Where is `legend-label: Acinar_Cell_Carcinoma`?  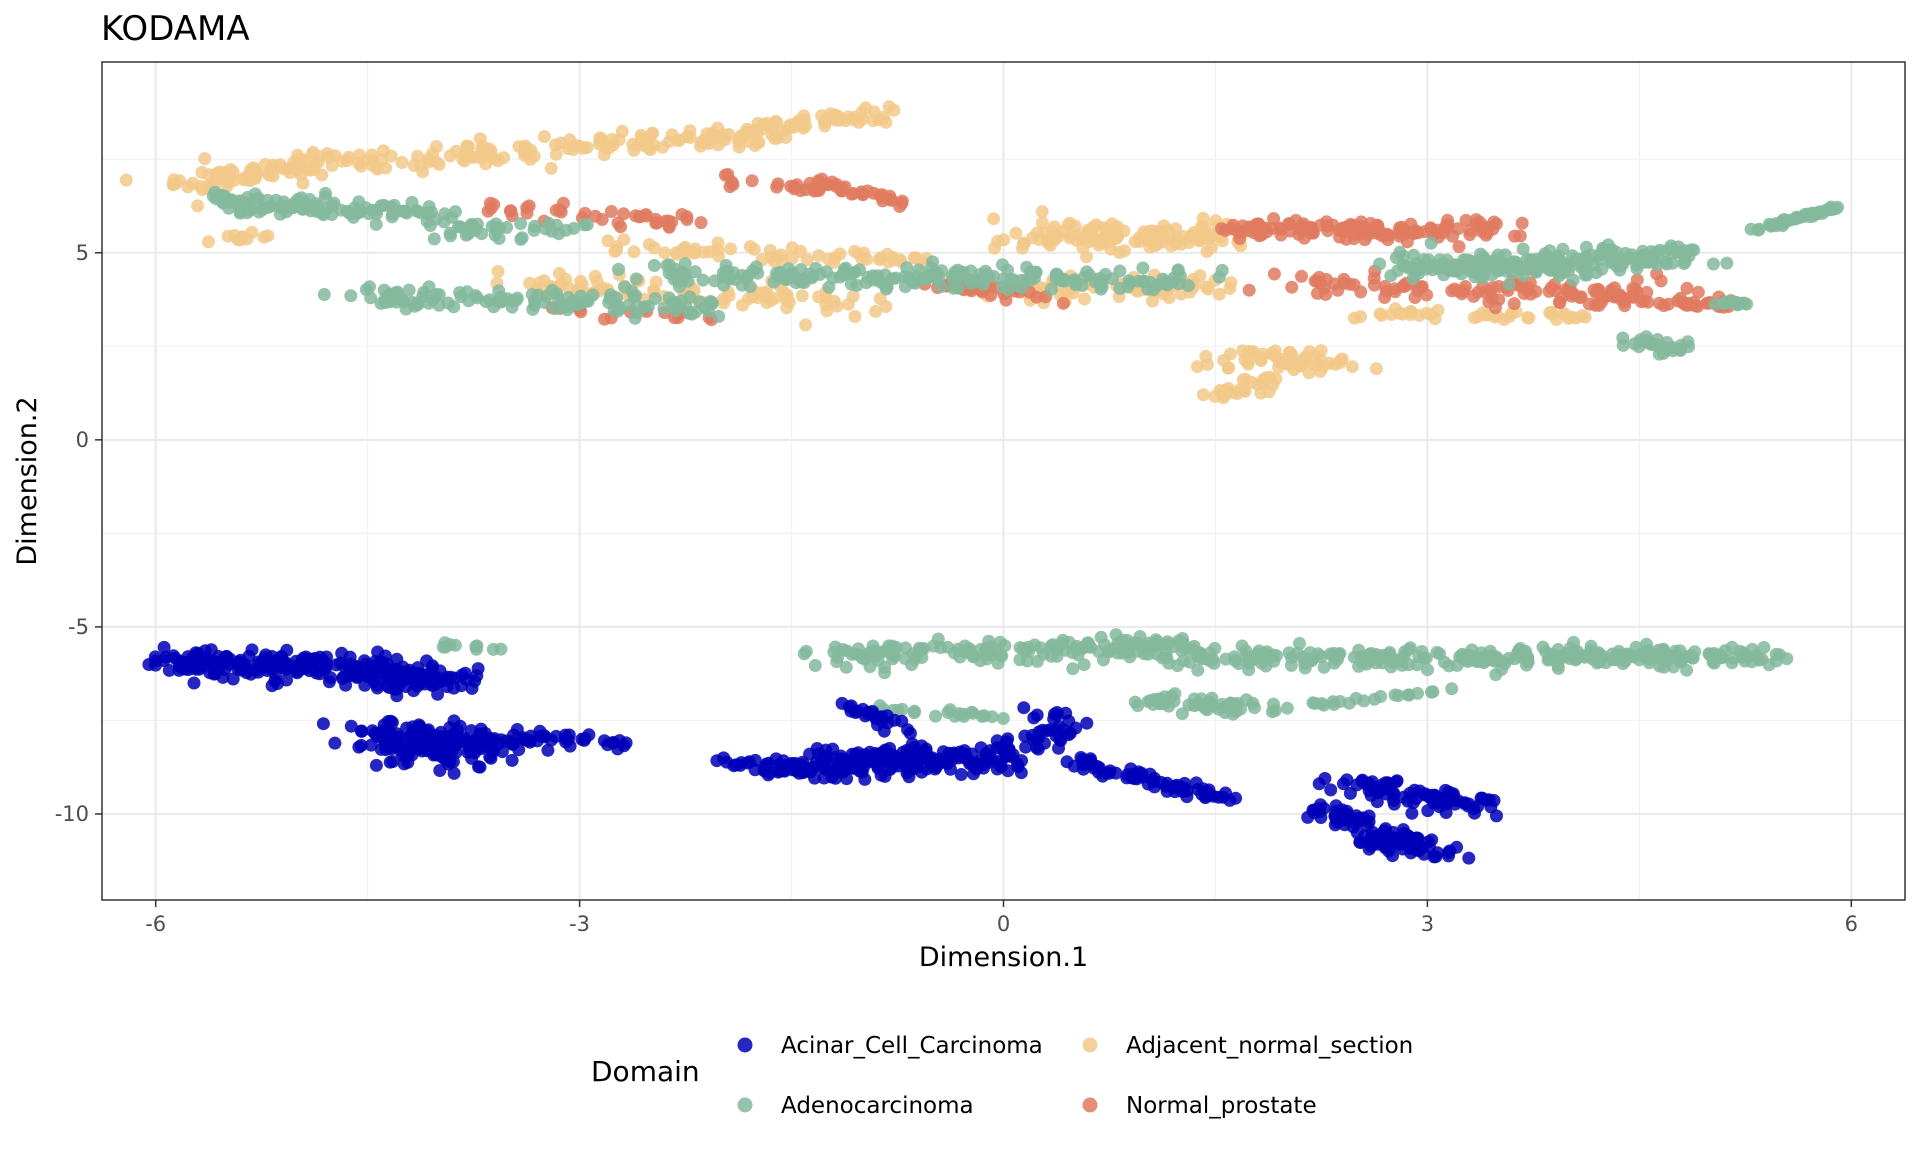 legend-label: Acinar_Cell_Carcinoma is located at coordinates (912, 1046).